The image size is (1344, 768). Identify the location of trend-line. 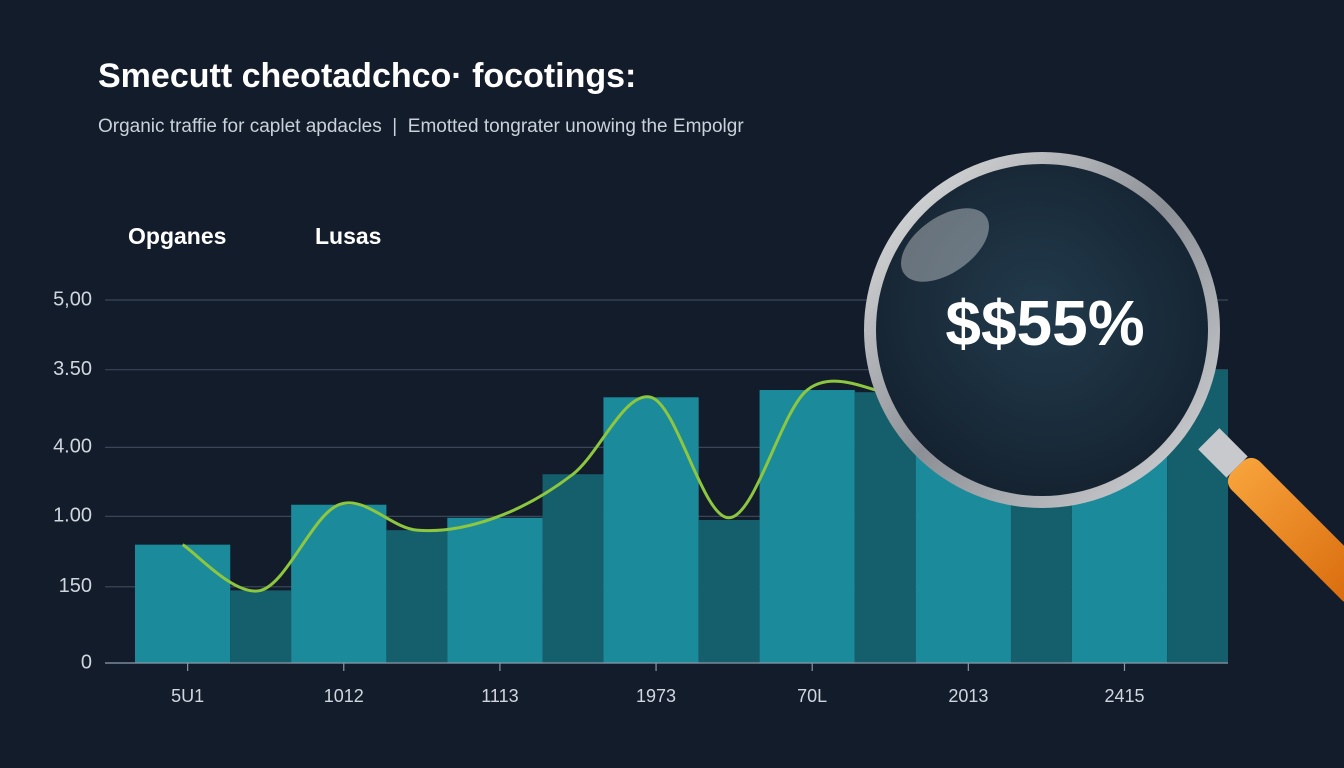
(533, 486).